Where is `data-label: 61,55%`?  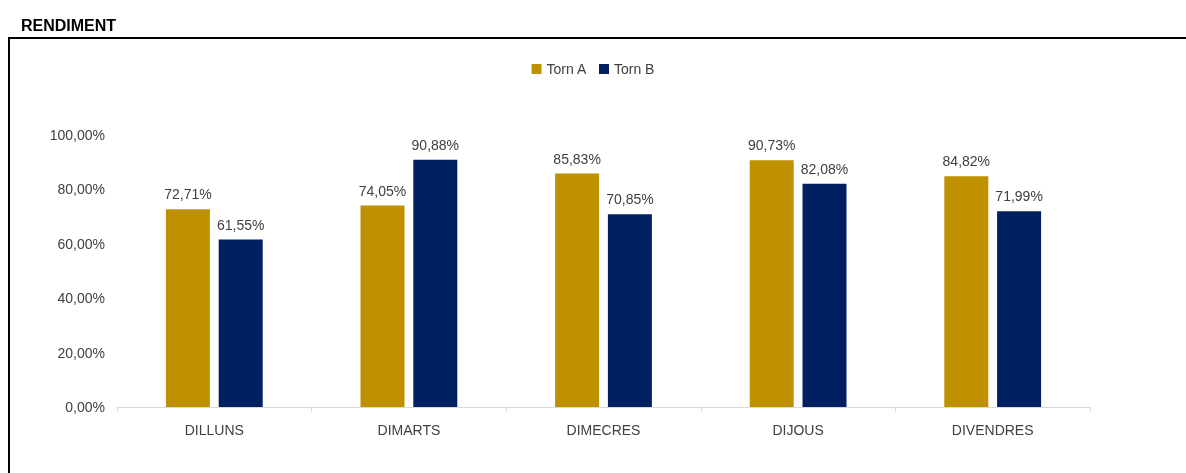
data-label: 61,55% is located at coordinates (240, 224).